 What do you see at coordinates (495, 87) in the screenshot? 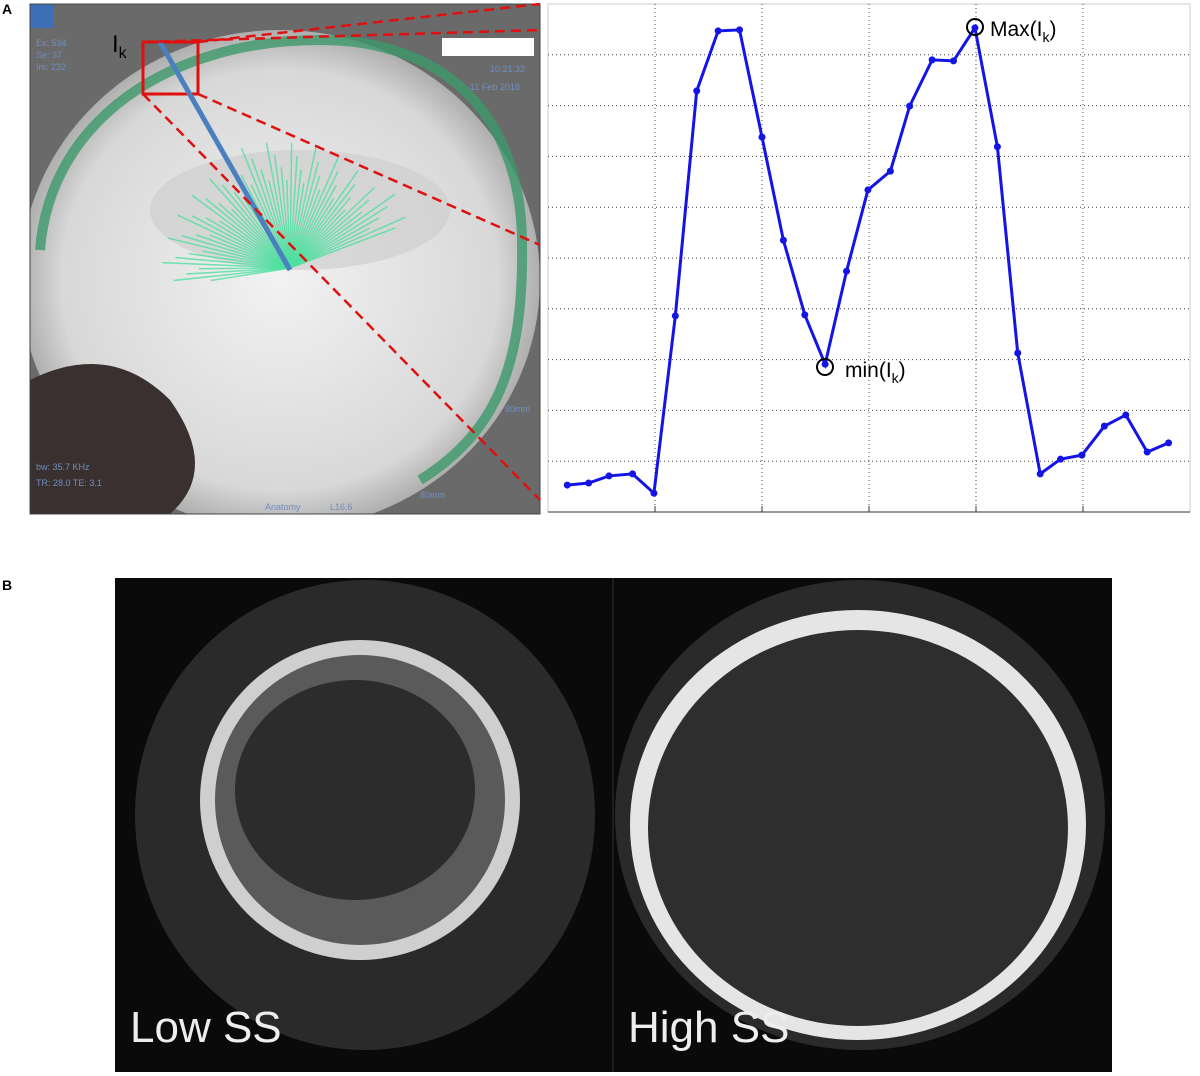
I see `overlay-text: 11 Feb 2018` at bounding box center [495, 87].